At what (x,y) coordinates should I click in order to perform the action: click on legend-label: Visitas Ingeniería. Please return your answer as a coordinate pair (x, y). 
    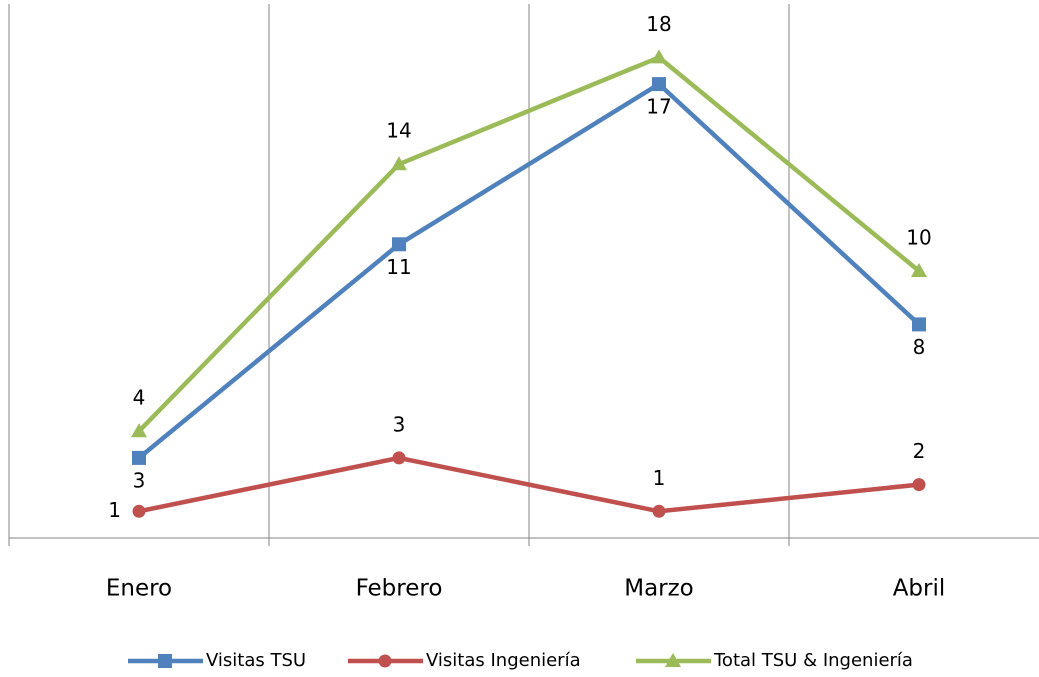
    Looking at the image, I should click on (503, 660).